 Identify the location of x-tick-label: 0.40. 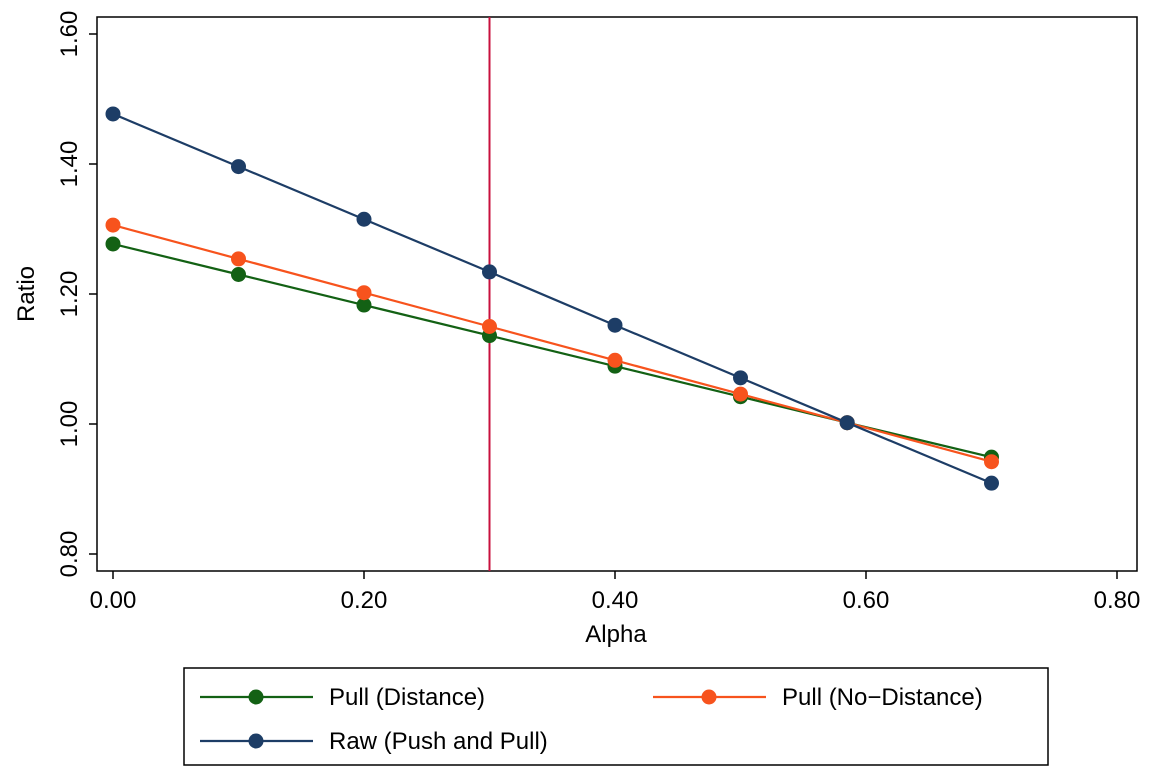
(615, 600).